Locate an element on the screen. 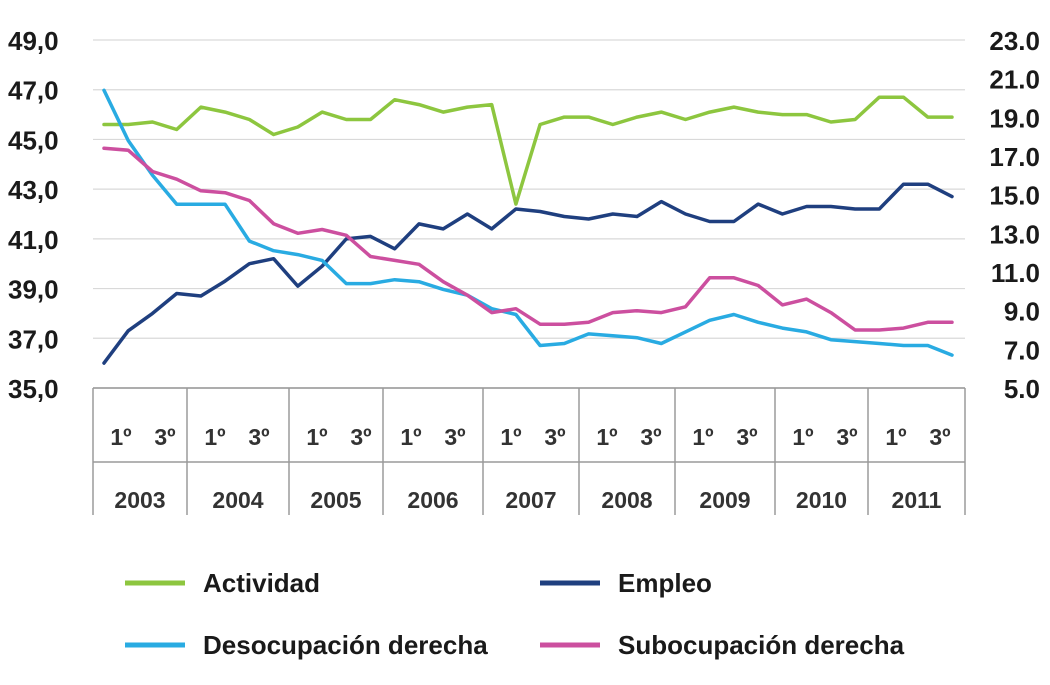 The image size is (1050, 685). right-tick-label: 19.0 is located at coordinates (1014, 118).